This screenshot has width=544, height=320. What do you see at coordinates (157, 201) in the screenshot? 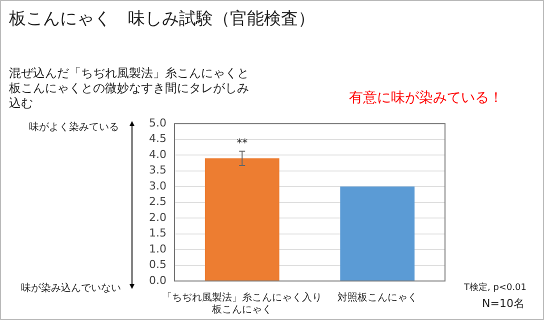
I see `y-tick-label: 2.5` at bounding box center [157, 201].